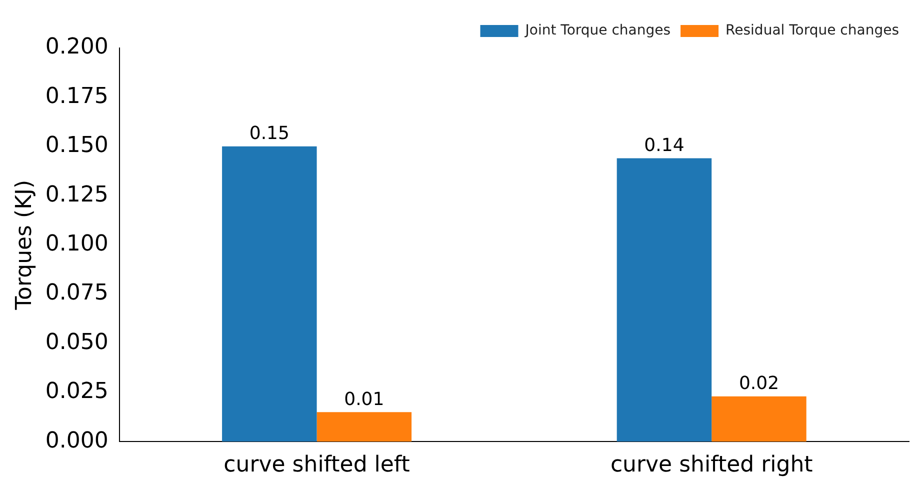 The height and width of the screenshot is (490, 921). Describe the element at coordinates (597, 30) in the screenshot. I see `legend-label: Joint Torque changes` at that location.